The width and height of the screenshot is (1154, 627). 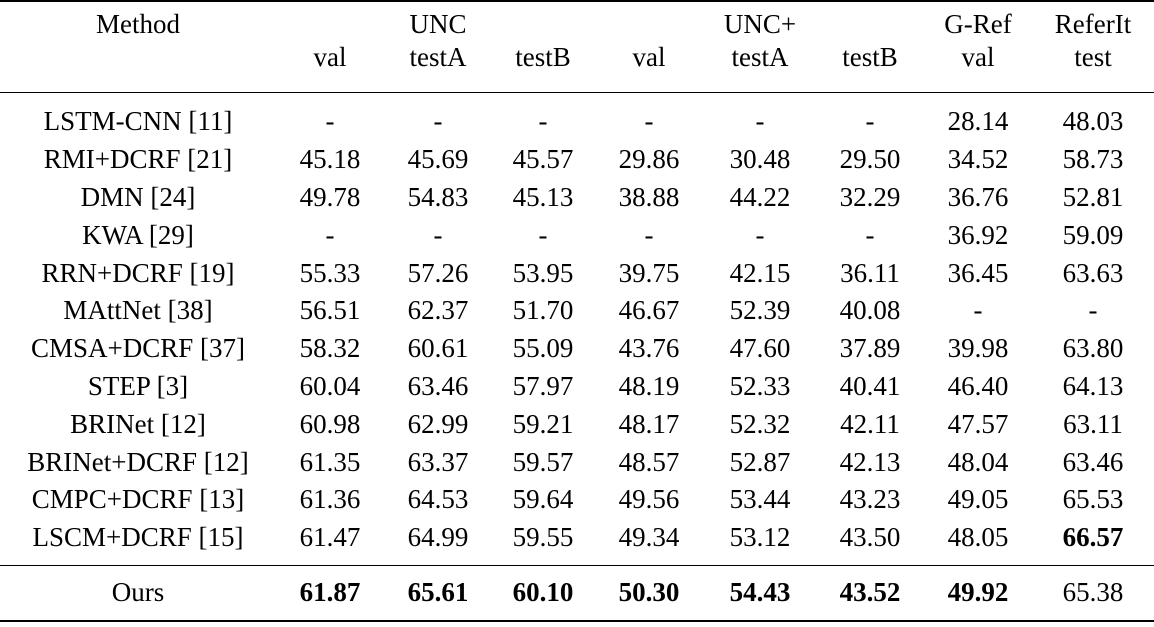 What do you see at coordinates (543, 423) in the screenshot?
I see `value-cell: 59.21` at bounding box center [543, 423].